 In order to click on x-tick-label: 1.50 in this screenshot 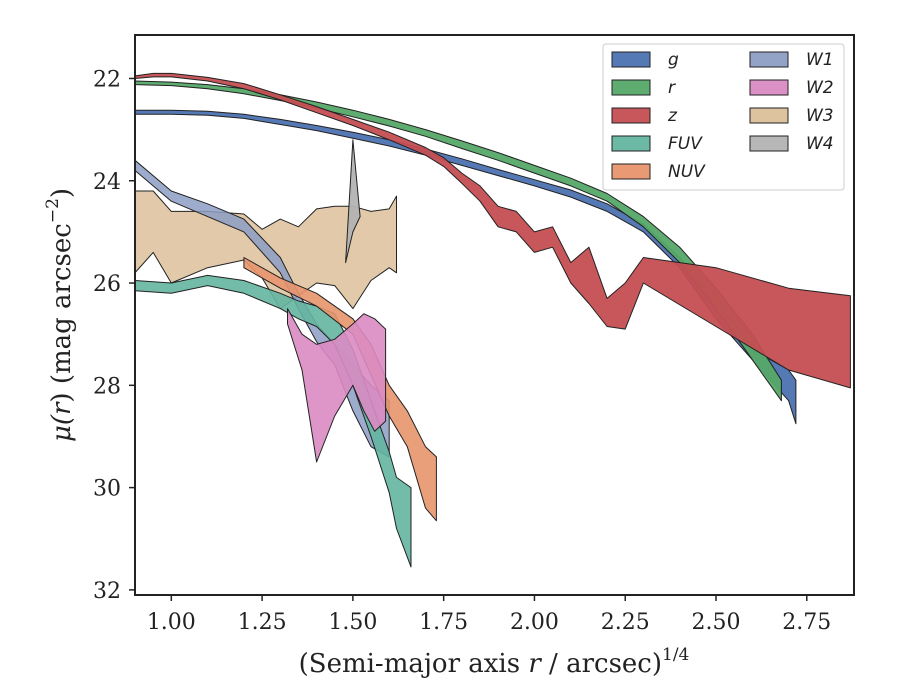, I will do `click(352, 622)`.